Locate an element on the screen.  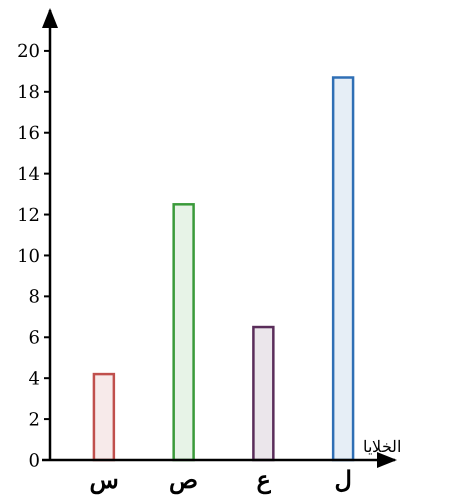
y-tick-label: 6 is located at coordinates (34, 338).